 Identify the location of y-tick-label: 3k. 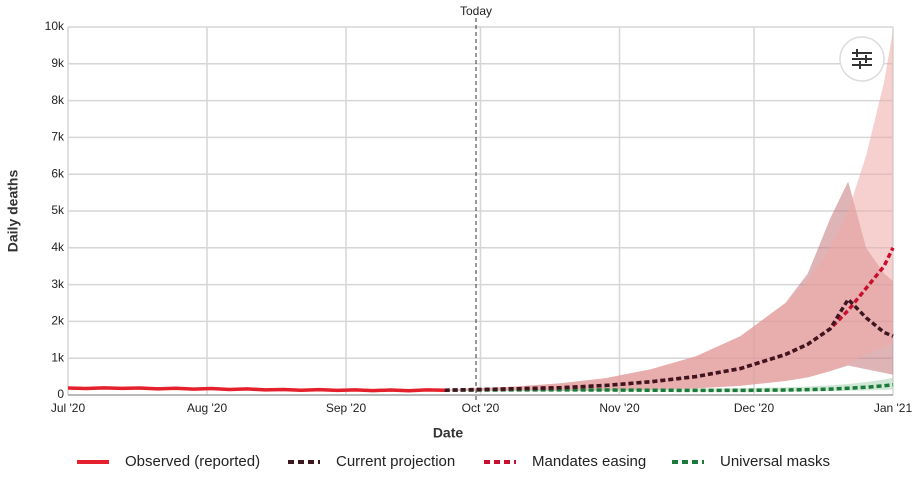
(58, 284).